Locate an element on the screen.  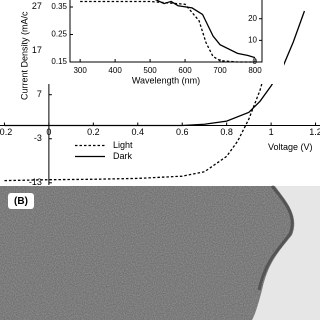
x-tick-label: 1 is located at coordinates (271, 132).